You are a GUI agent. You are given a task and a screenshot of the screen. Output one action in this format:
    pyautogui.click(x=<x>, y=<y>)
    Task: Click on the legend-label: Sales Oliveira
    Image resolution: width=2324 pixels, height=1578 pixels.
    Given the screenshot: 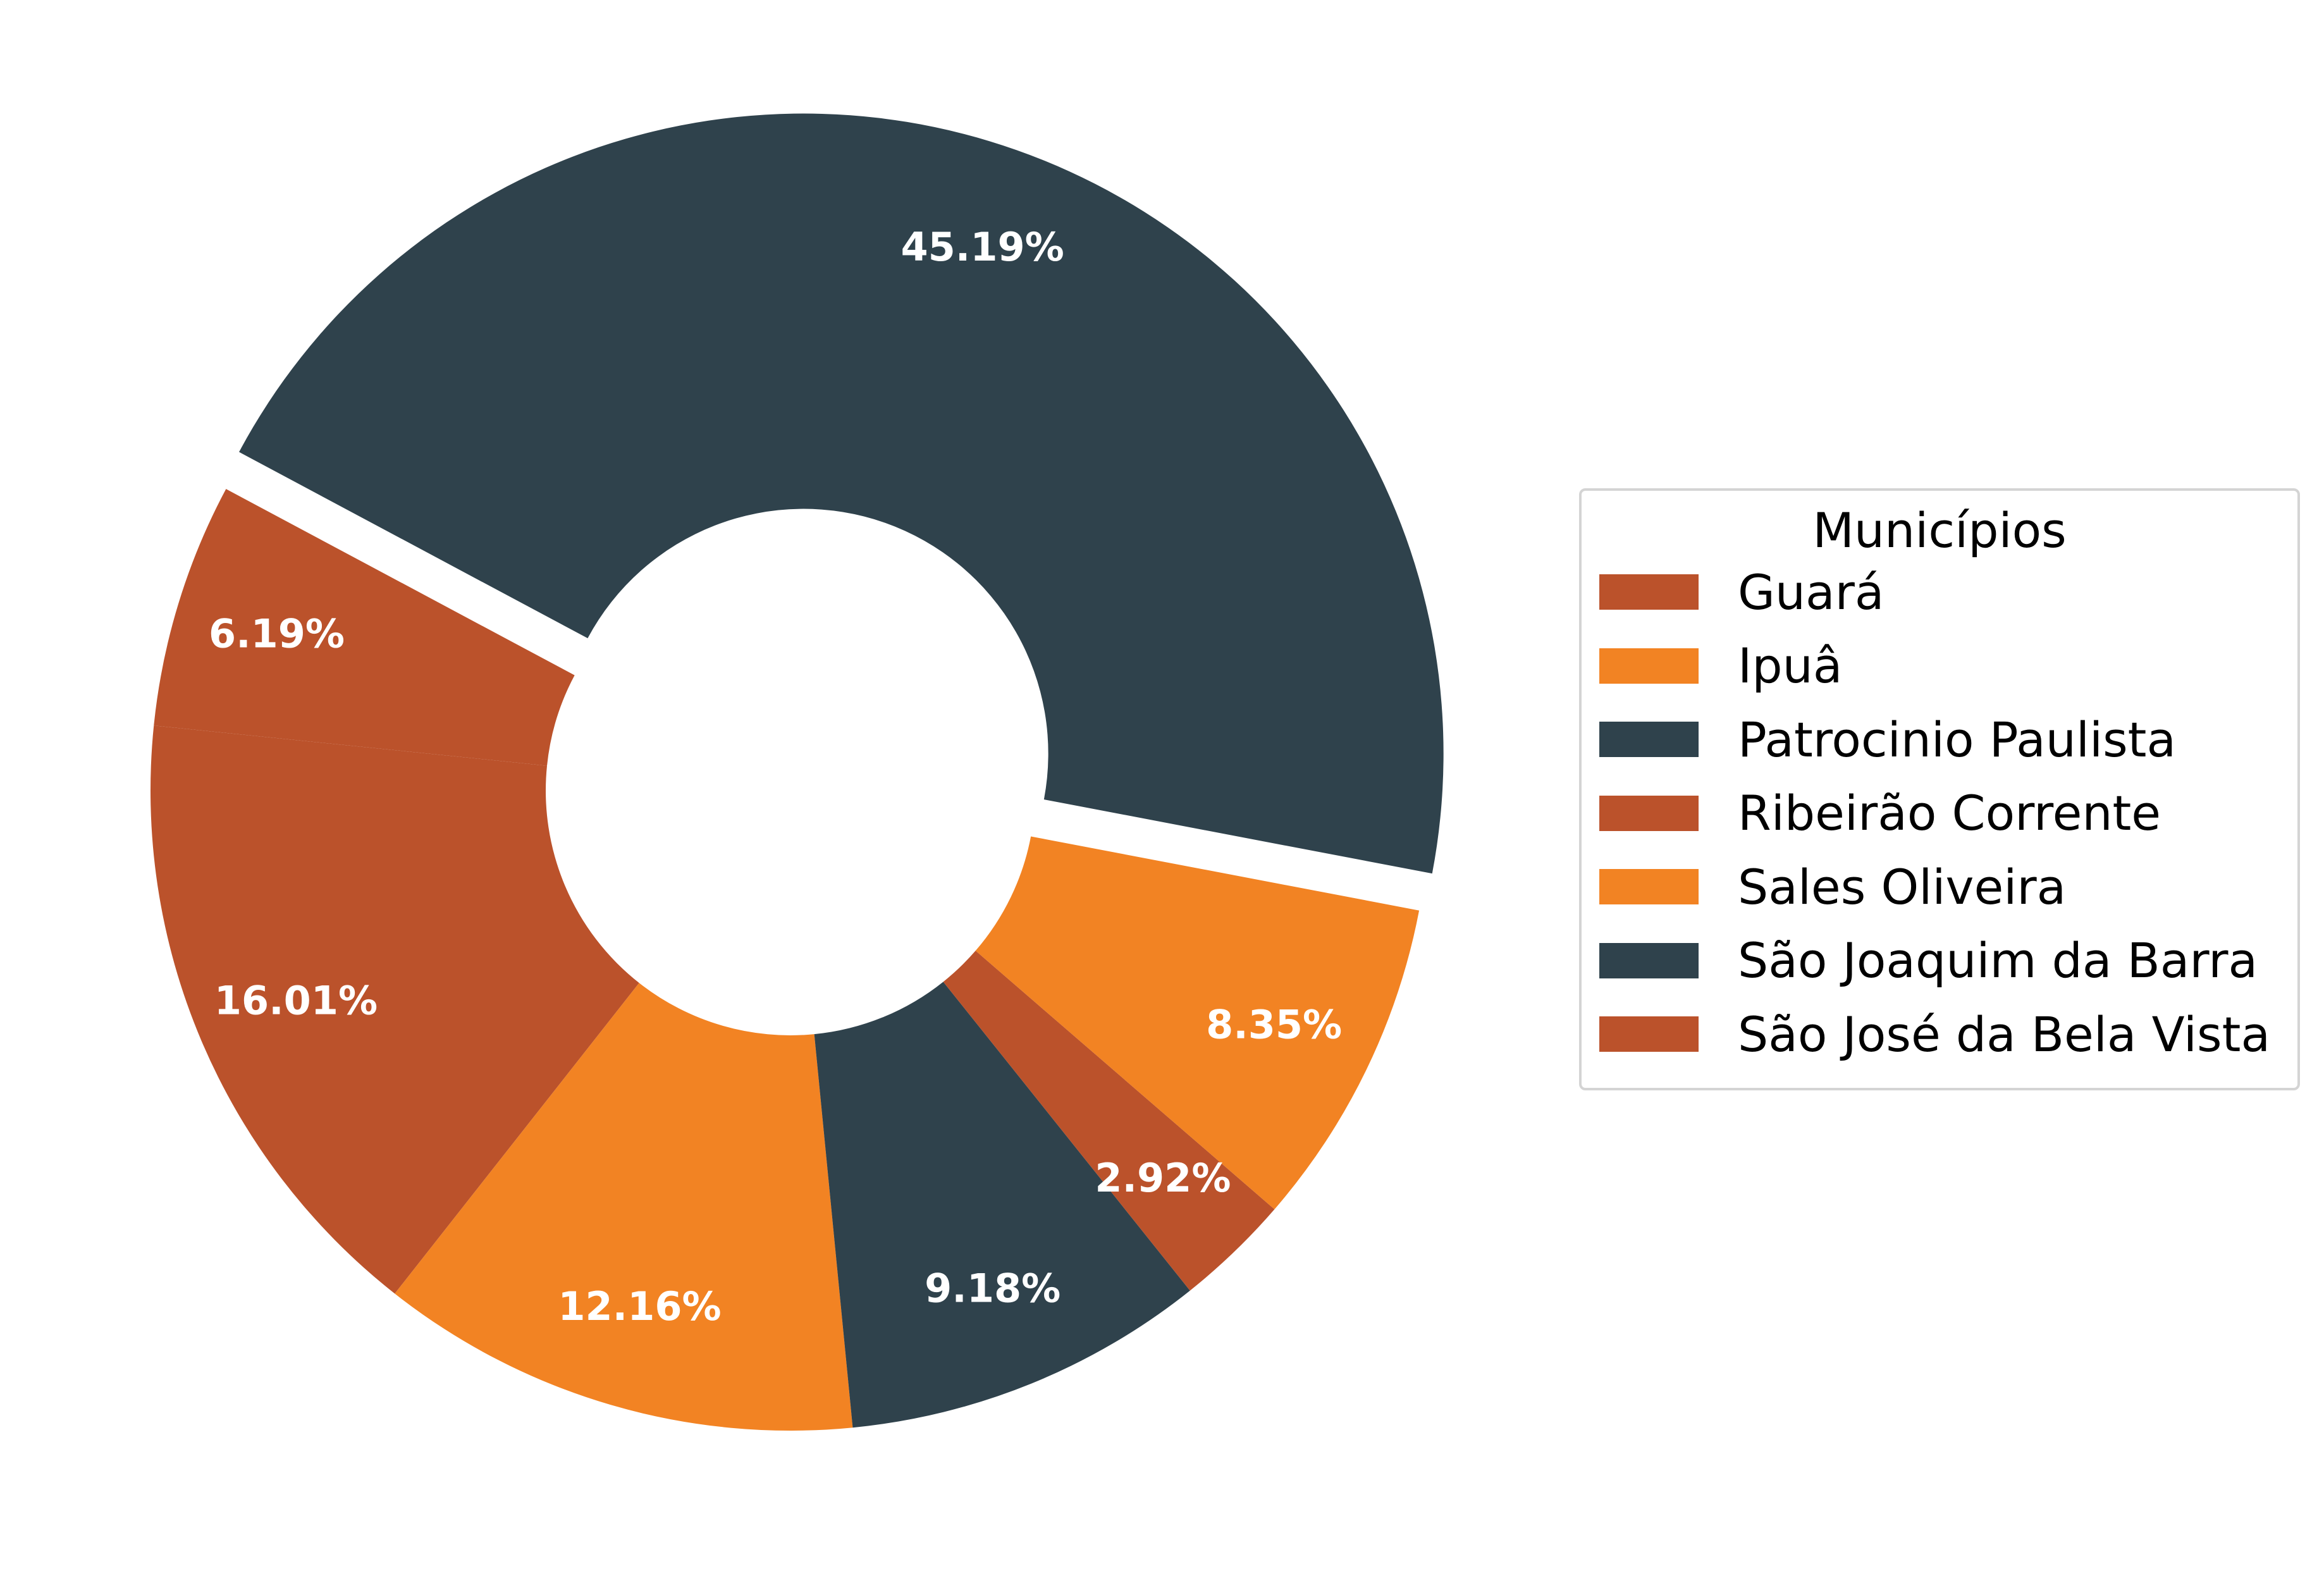 What is the action you would take?
    pyautogui.click(x=1902, y=887)
    